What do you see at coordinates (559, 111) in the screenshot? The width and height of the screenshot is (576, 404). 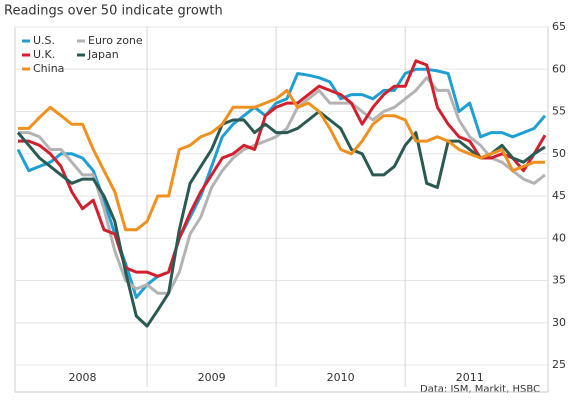 I see `y-tick-label: 55` at bounding box center [559, 111].